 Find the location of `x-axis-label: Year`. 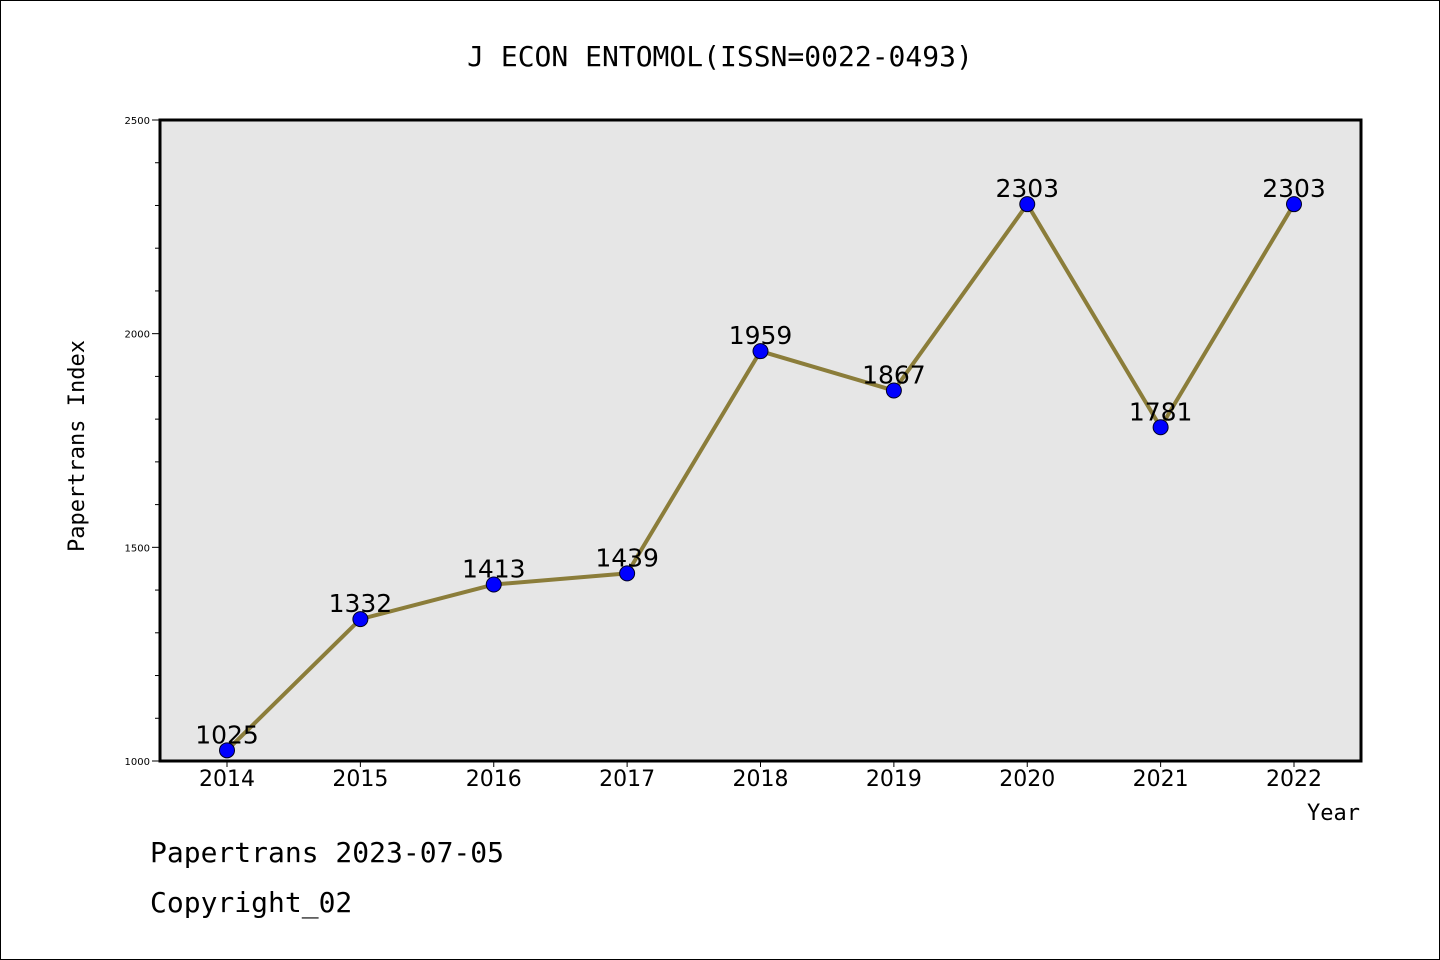

x-axis-label: Year is located at coordinates (1333, 813).